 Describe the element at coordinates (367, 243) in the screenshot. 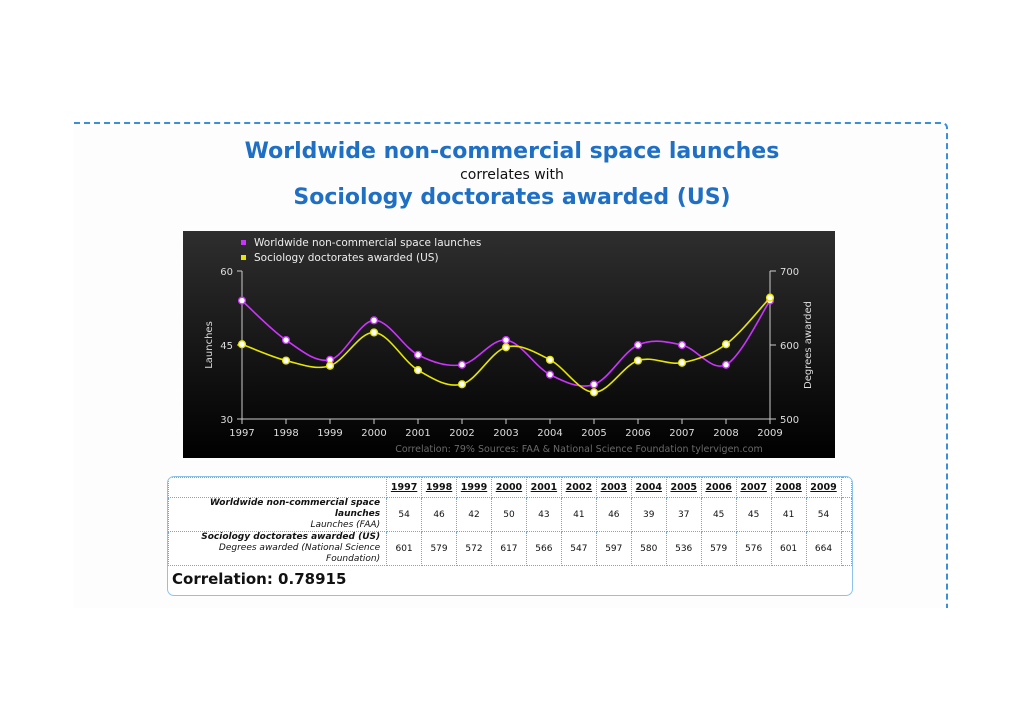

I see `legend-label-1: Worldwide non-commercial space launches` at that location.